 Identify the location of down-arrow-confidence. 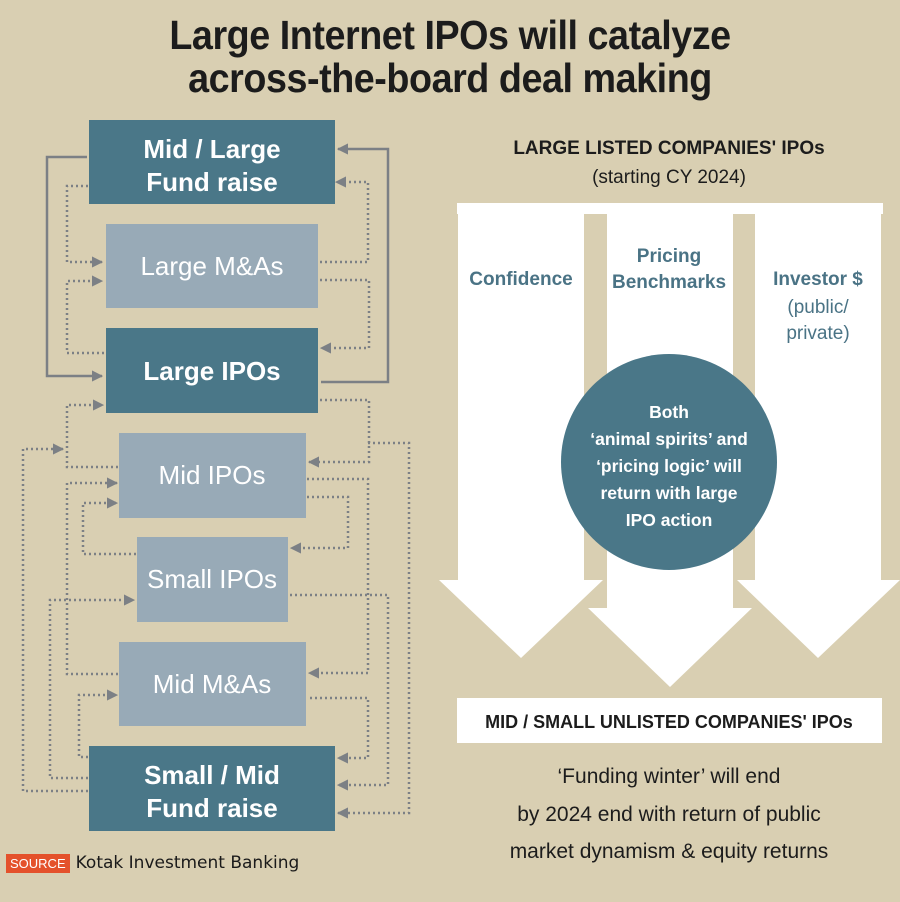
(521, 435).